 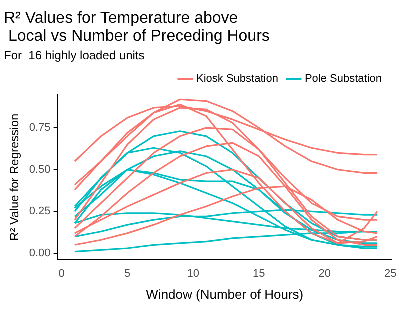 What do you see at coordinates (61, 274) in the screenshot?
I see `x-tick-label: 0` at bounding box center [61, 274].